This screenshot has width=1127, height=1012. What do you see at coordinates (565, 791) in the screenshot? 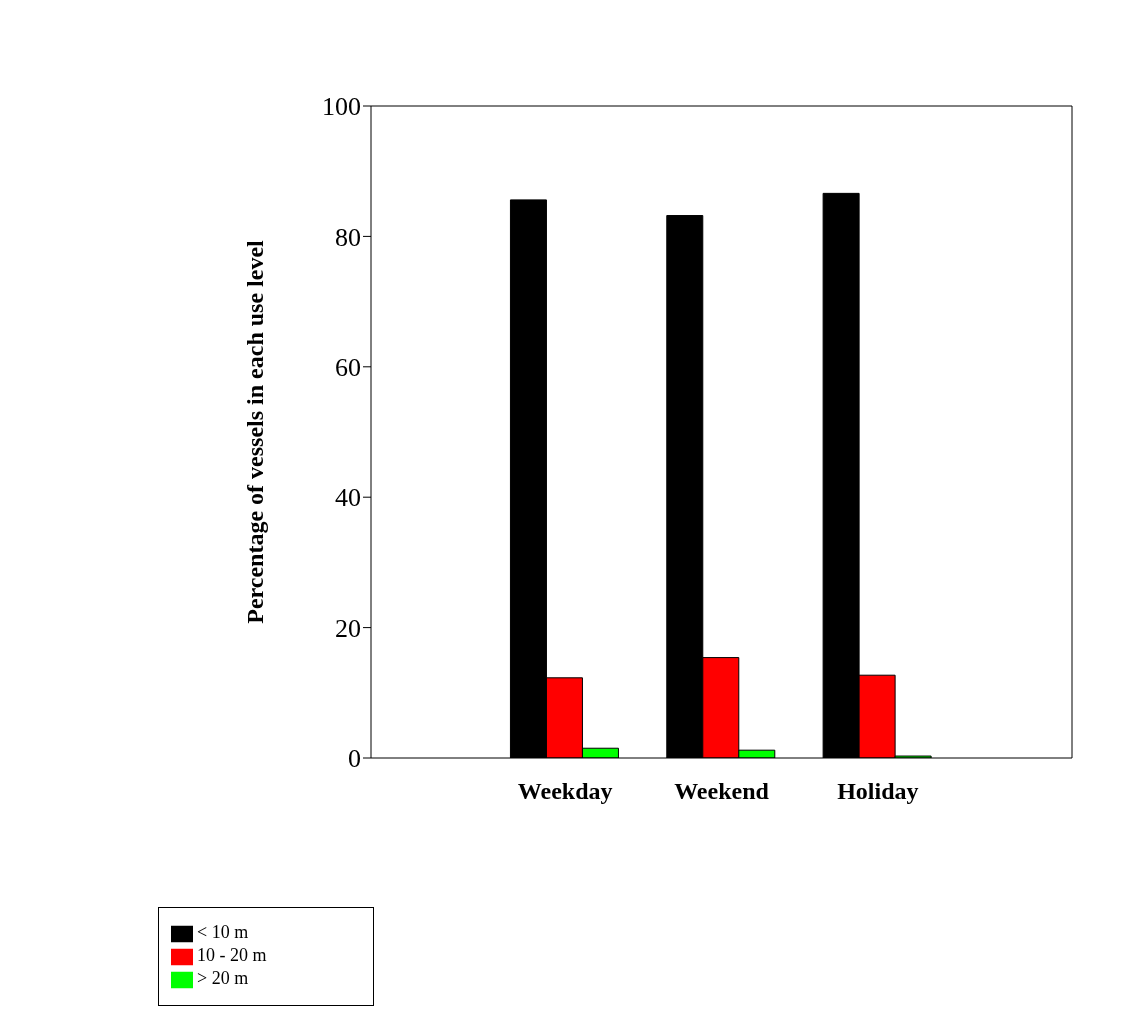
I see `x-tick-label: Weekday` at bounding box center [565, 791].